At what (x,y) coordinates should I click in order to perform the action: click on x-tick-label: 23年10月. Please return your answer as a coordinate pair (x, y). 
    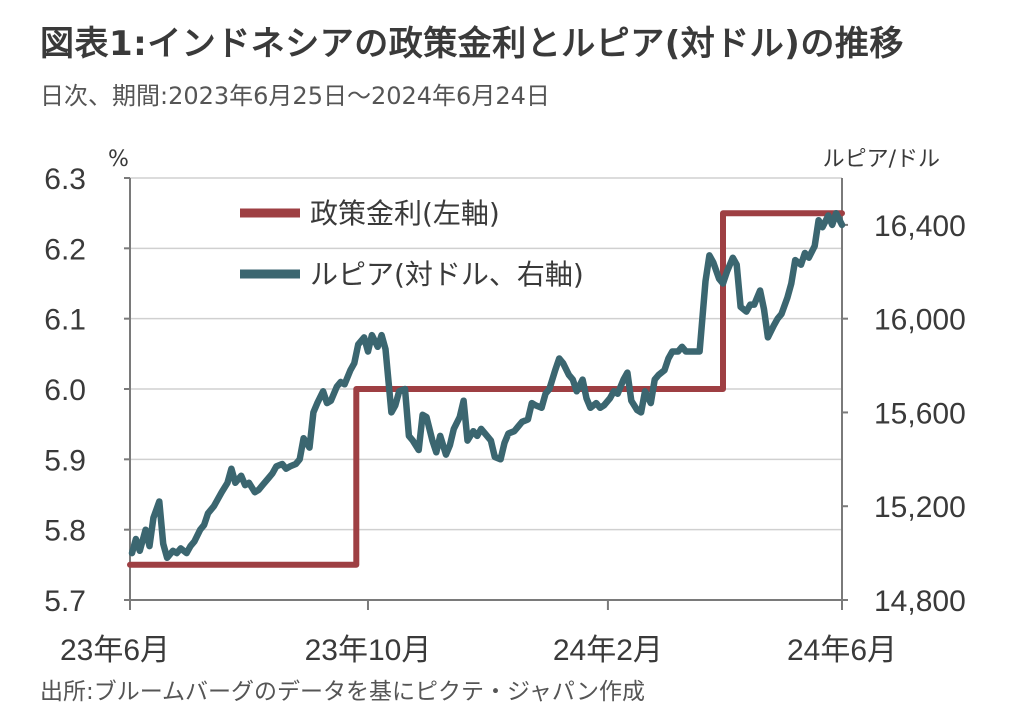
    Looking at the image, I should click on (368, 650).